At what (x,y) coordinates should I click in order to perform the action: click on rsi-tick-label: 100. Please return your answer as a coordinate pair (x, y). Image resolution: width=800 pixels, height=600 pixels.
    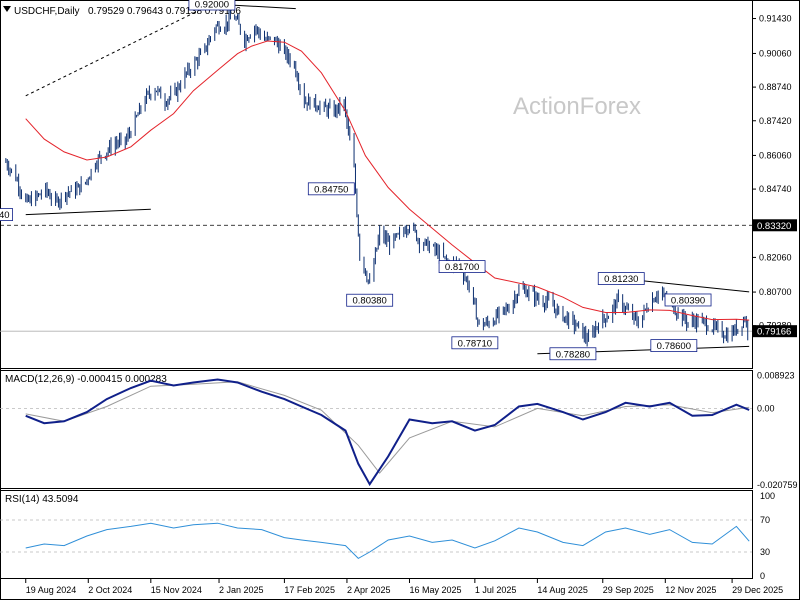
    Looking at the image, I should click on (767, 496).